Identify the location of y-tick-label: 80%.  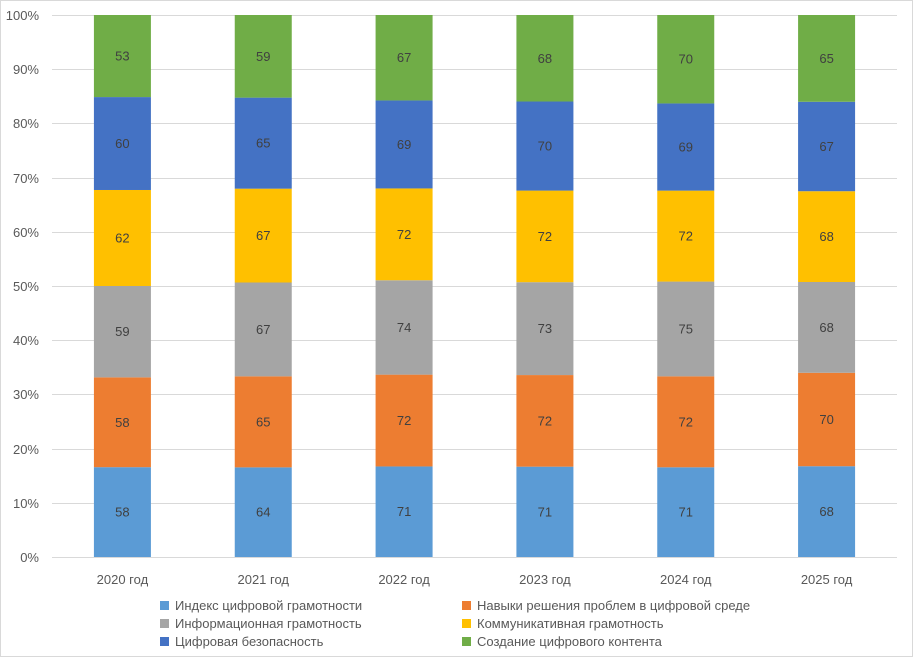
(26, 123).